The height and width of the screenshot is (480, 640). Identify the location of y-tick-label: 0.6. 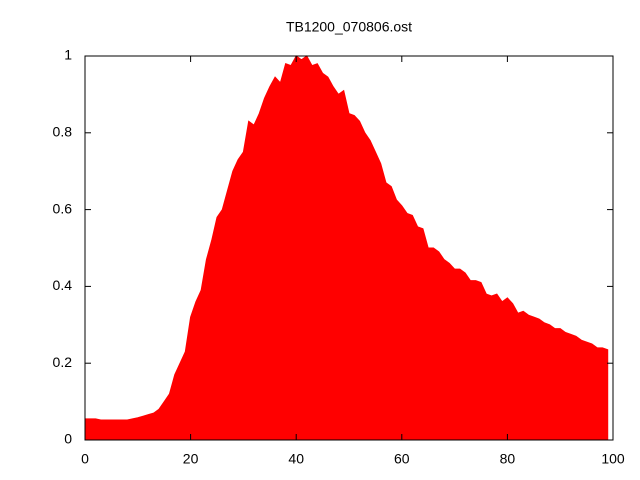
(63, 208).